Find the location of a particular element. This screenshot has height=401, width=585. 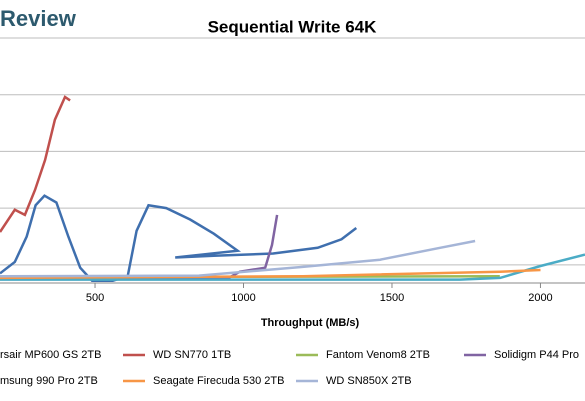

legend-label: rsair MP600 GS 2TB is located at coordinates (50, 355).